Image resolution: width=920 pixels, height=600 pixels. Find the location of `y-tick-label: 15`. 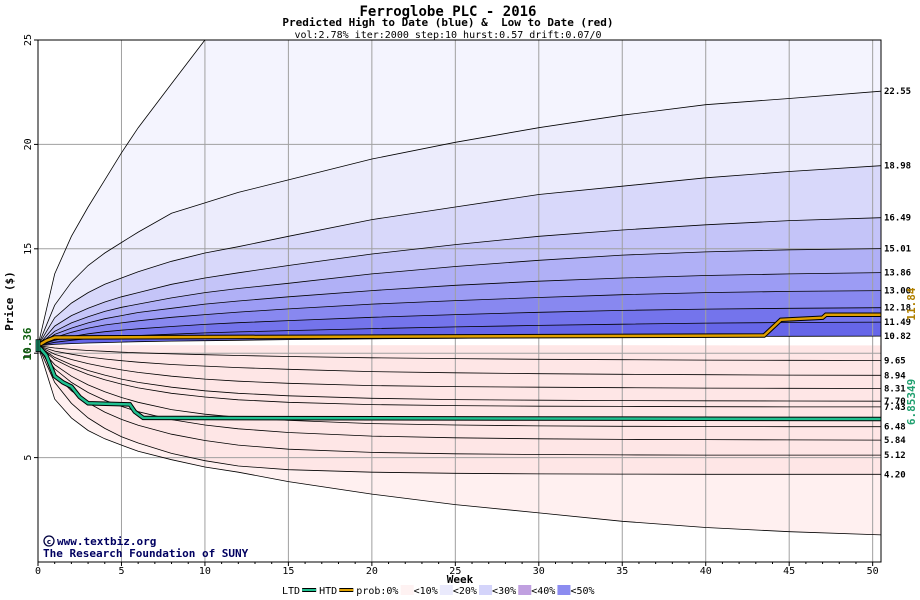

y-tick-label: 15 is located at coordinates (28, 249).